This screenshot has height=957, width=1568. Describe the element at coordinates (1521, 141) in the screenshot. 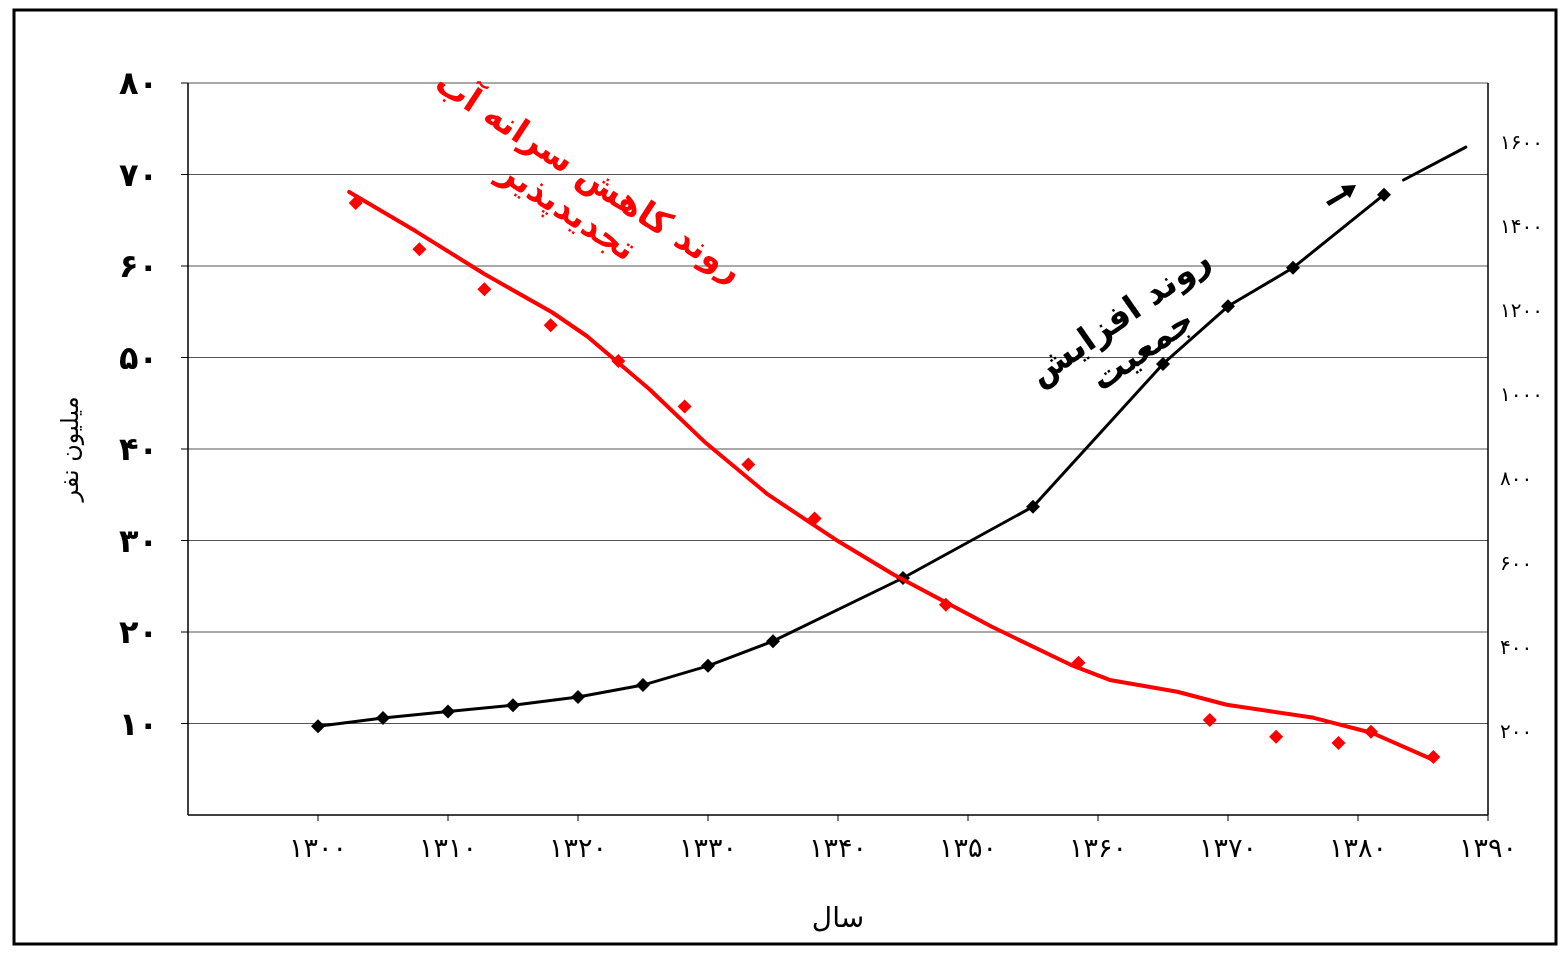

I see `y2-tick-label: ۱۶۰۰` at that location.